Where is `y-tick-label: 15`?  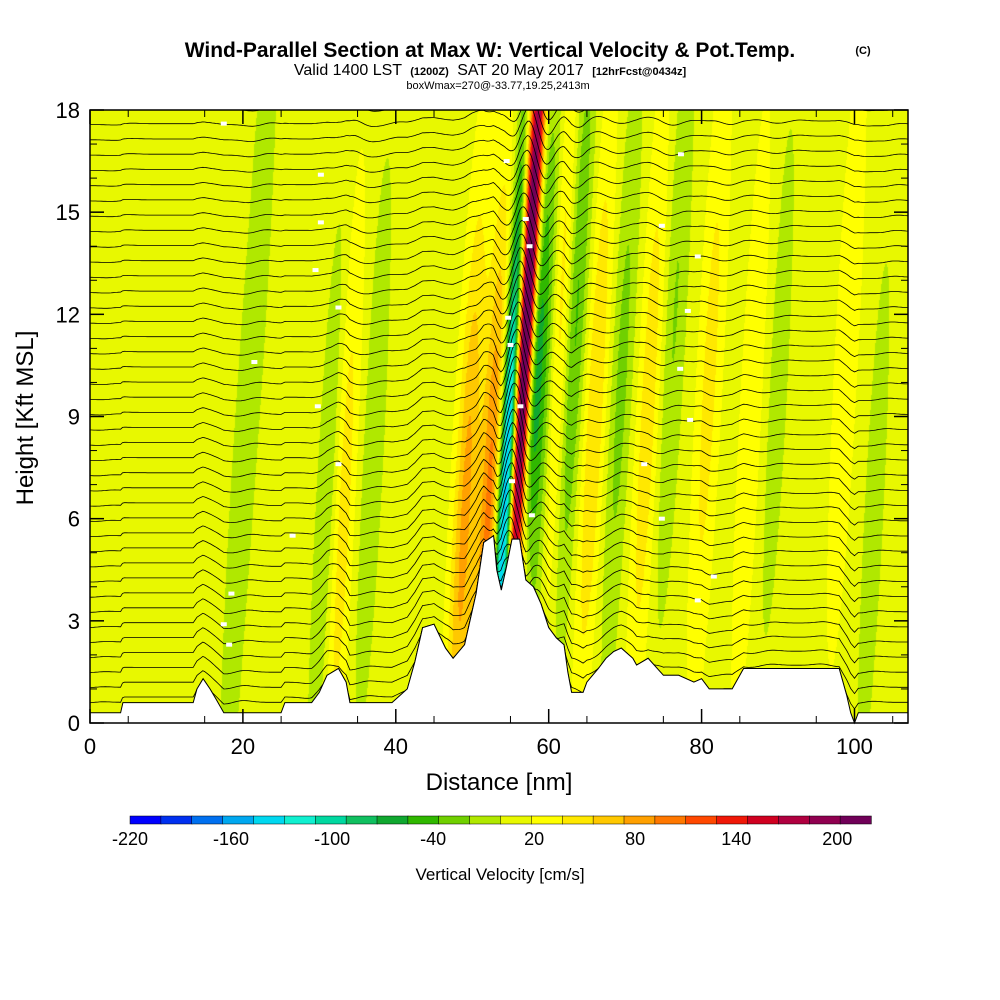 y-tick-label: 15 is located at coordinates (68, 212).